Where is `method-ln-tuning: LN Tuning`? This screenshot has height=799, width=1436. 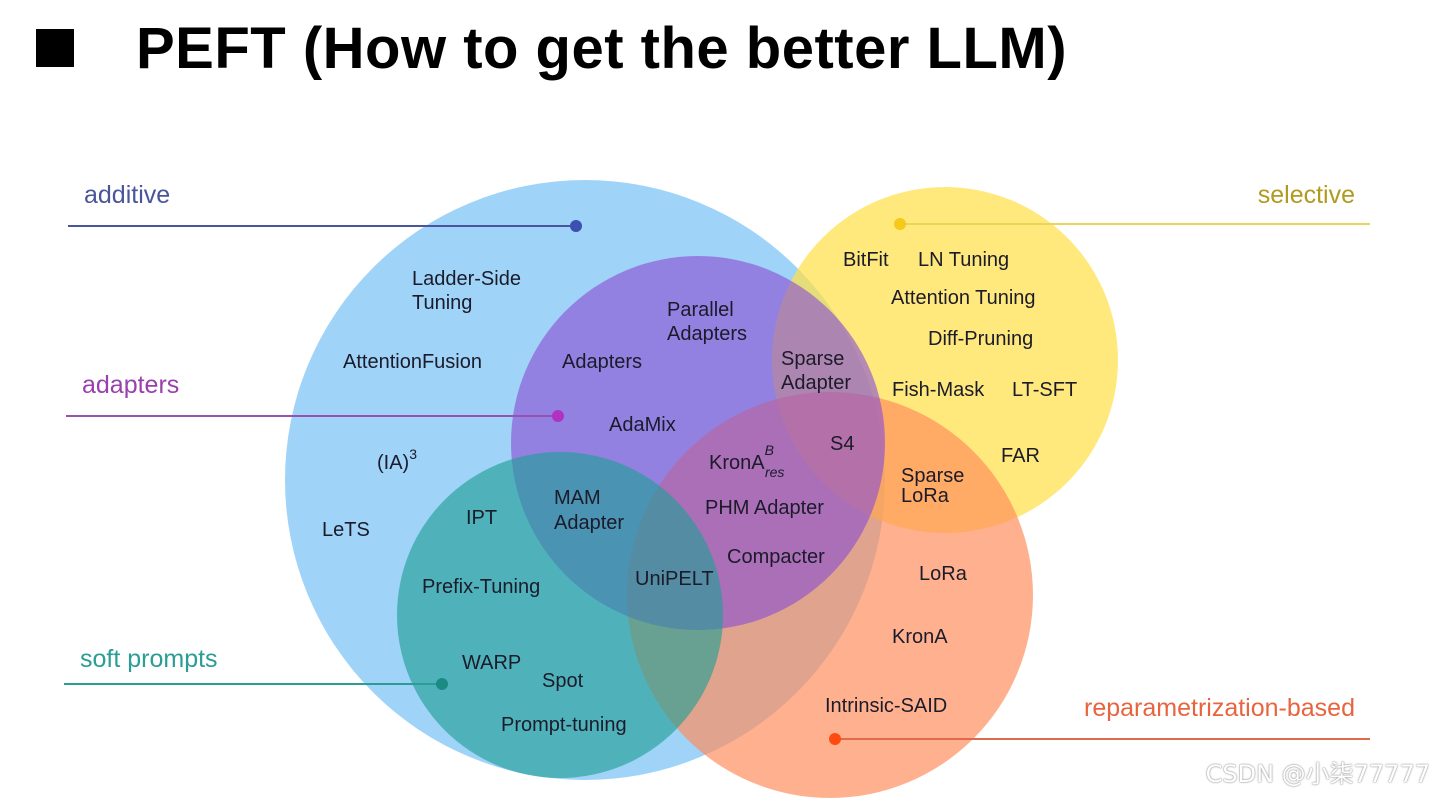 method-ln-tuning: LN Tuning is located at coordinates (963, 260).